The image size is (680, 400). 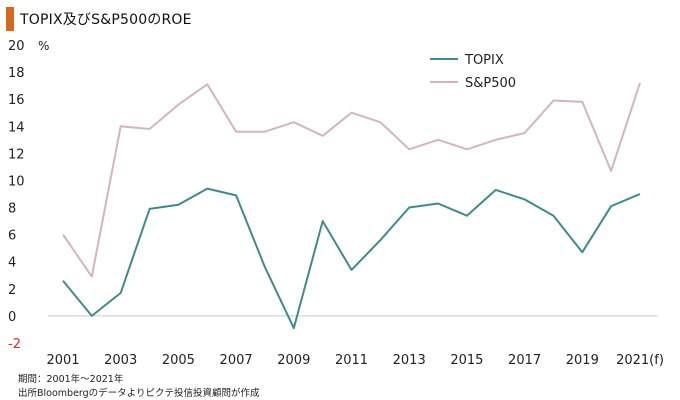 What do you see at coordinates (10, 19) in the screenshot?
I see `title-accent-bar` at bounding box center [10, 19].